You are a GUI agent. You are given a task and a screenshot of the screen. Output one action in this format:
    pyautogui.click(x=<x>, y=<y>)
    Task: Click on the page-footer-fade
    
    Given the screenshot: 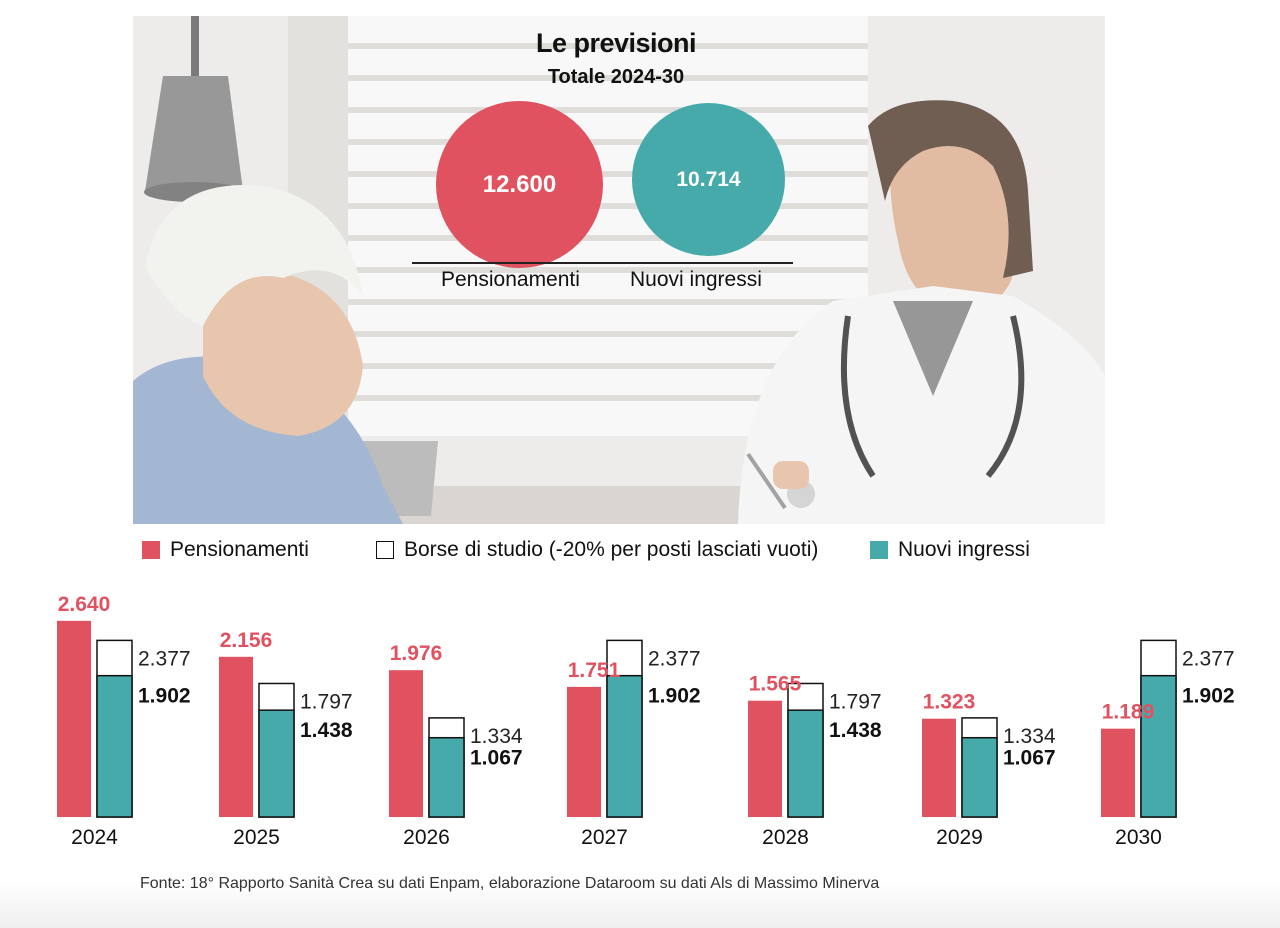 What is the action you would take?
    pyautogui.click(x=640, y=904)
    